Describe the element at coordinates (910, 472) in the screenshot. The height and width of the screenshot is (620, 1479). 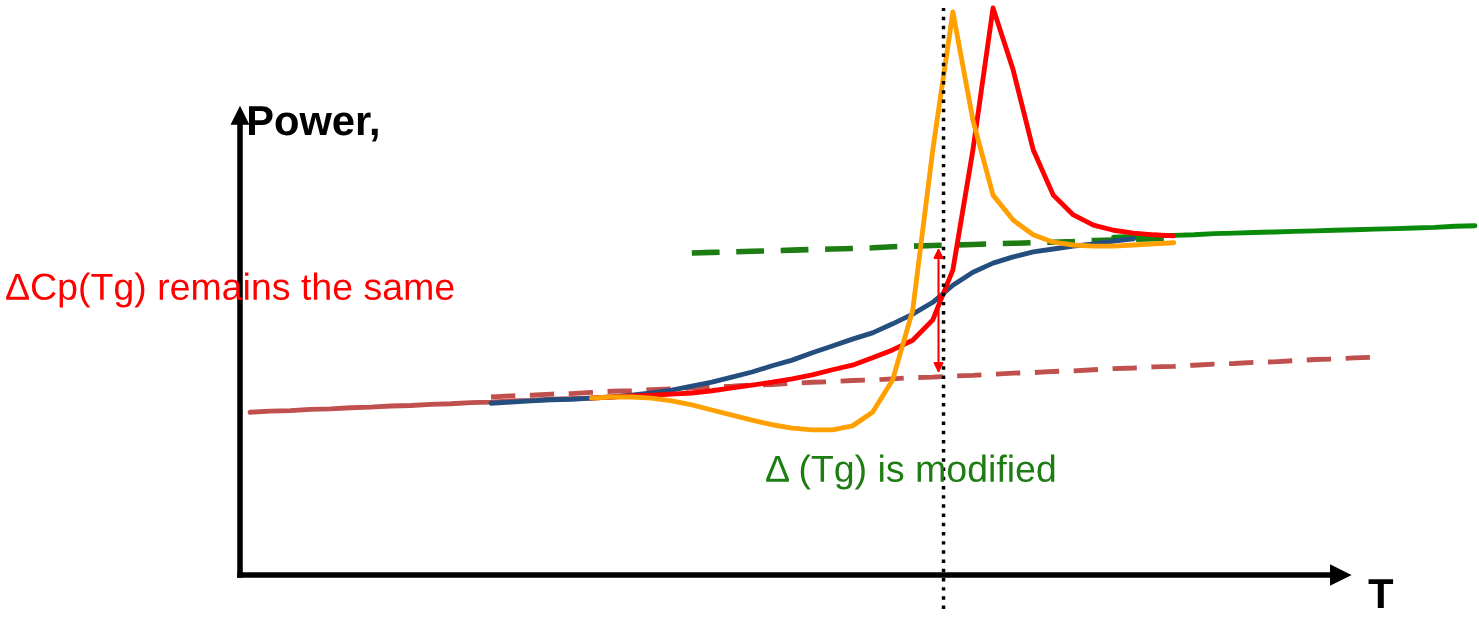
I see `annotation: Δ (Tg) is modified` at that location.